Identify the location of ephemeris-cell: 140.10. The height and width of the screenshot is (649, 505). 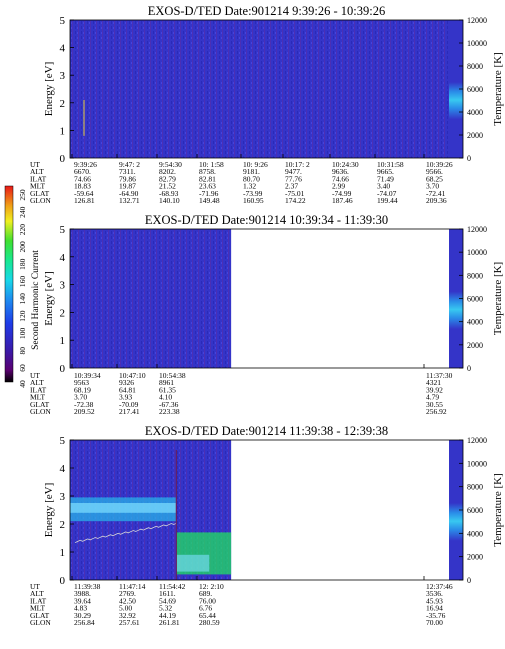
(169, 200).